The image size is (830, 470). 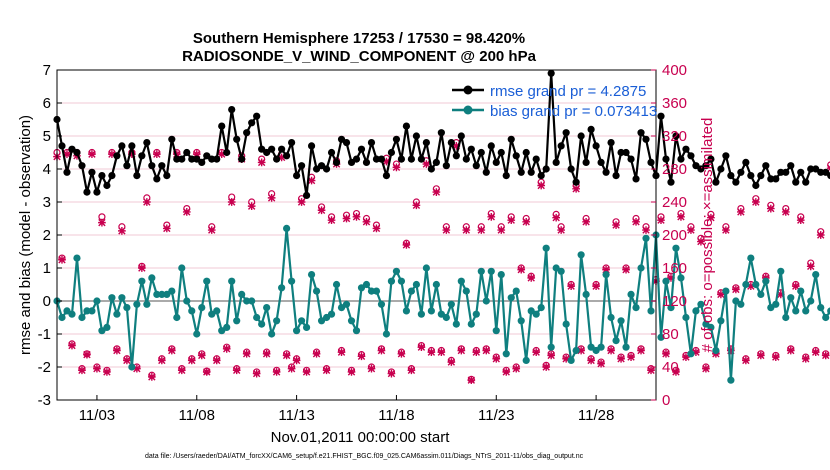 What do you see at coordinates (666, 400) in the screenshot?
I see `y2-tick-label: 0` at bounding box center [666, 400].